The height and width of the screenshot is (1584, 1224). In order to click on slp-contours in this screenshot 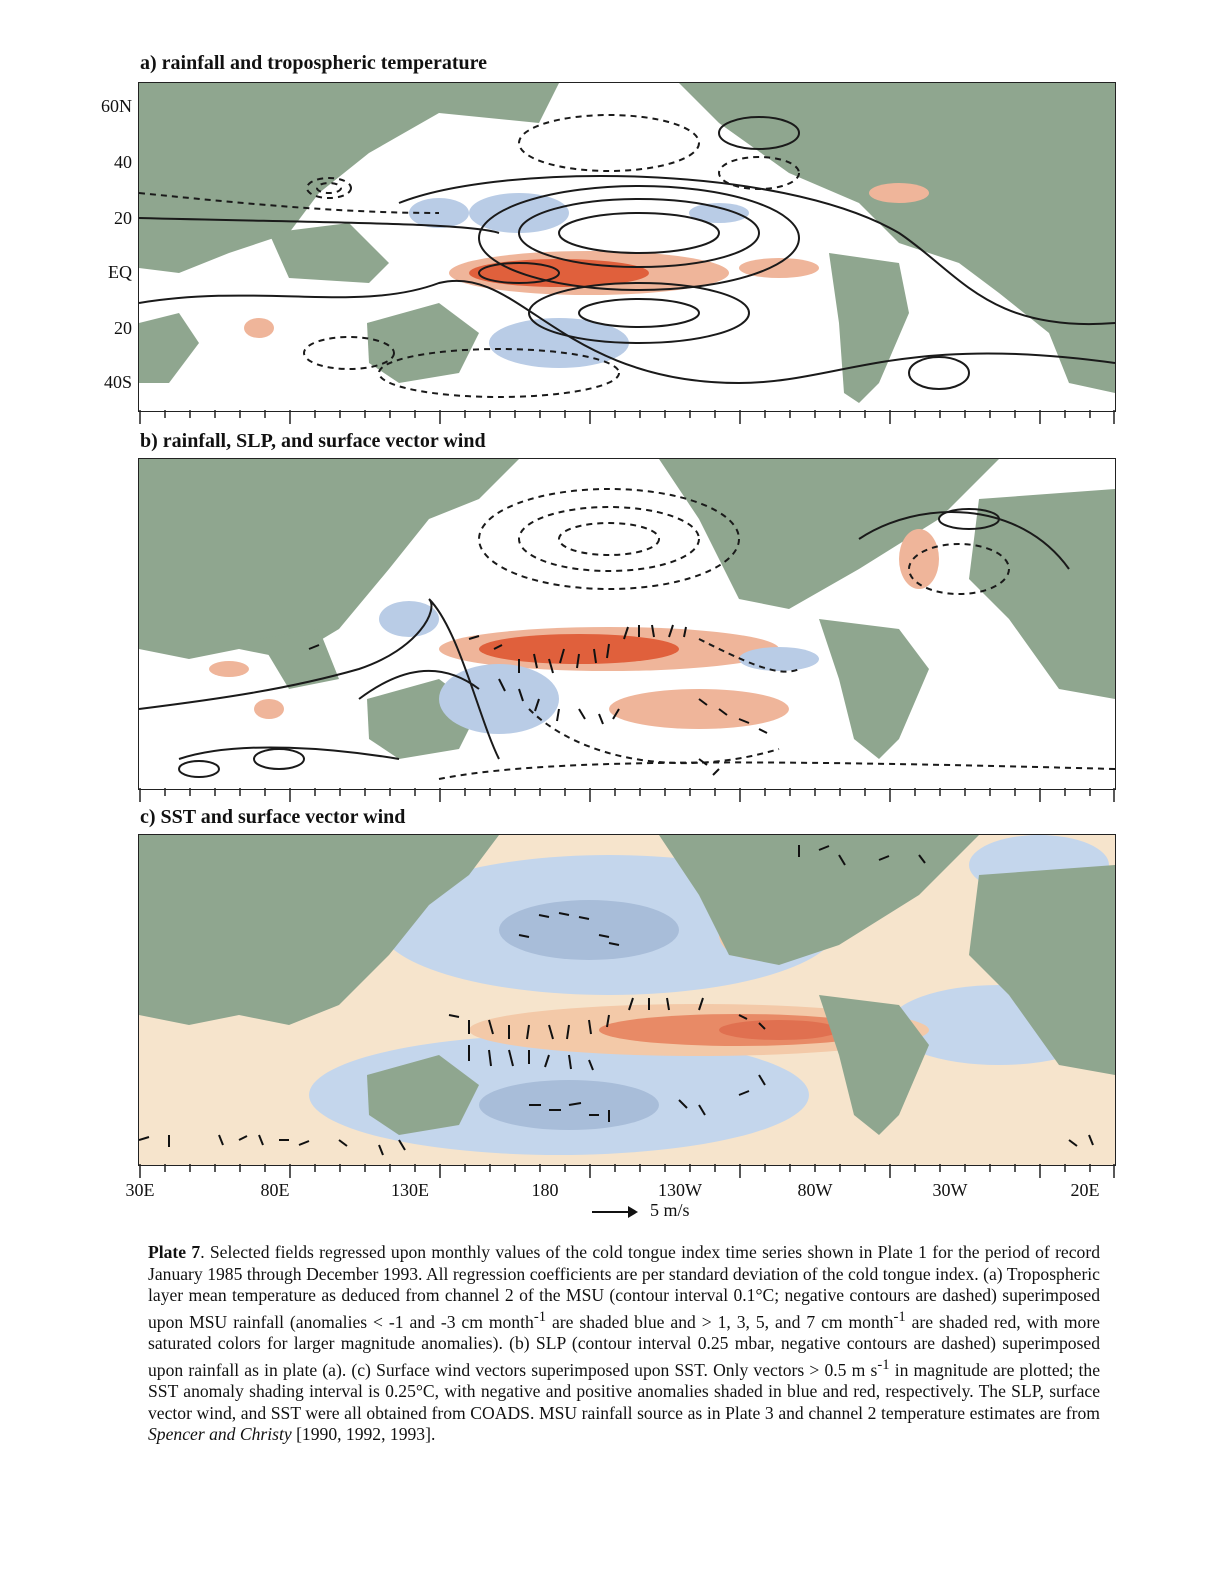, I will do `click(604, 643)`.